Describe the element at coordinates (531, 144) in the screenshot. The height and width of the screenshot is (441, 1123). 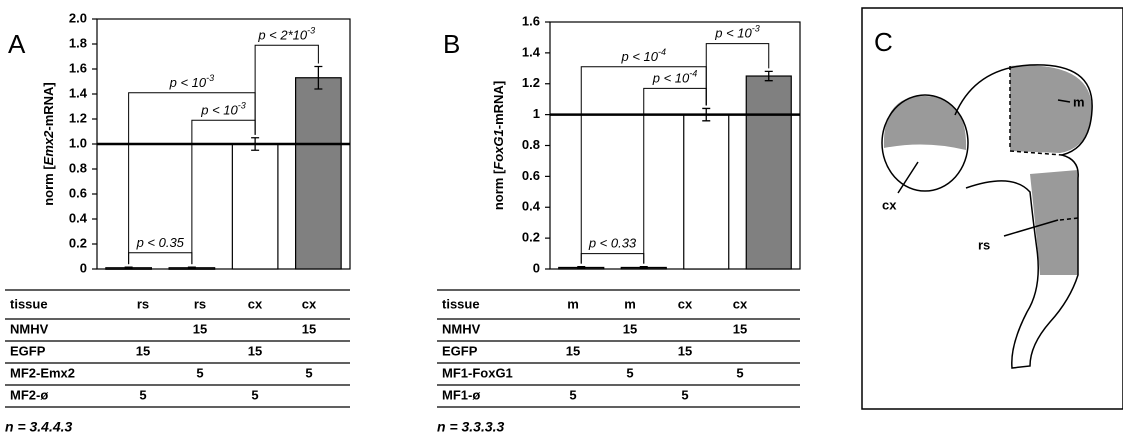
I see `y-tick-label: 0.8` at that location.